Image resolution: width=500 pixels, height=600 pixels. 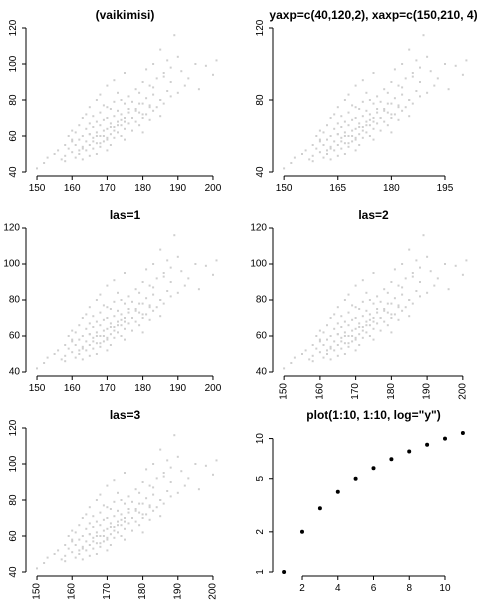 I want to click on y-tick-label: 40, so click(x=15, y=372).